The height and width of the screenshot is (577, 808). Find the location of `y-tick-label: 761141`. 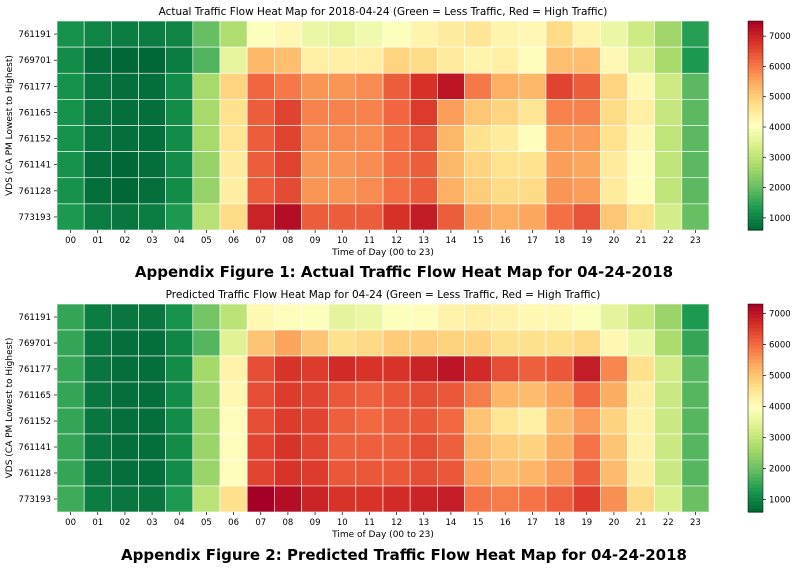

y-tick-label: 761141 is located at coordinates (35, 448).